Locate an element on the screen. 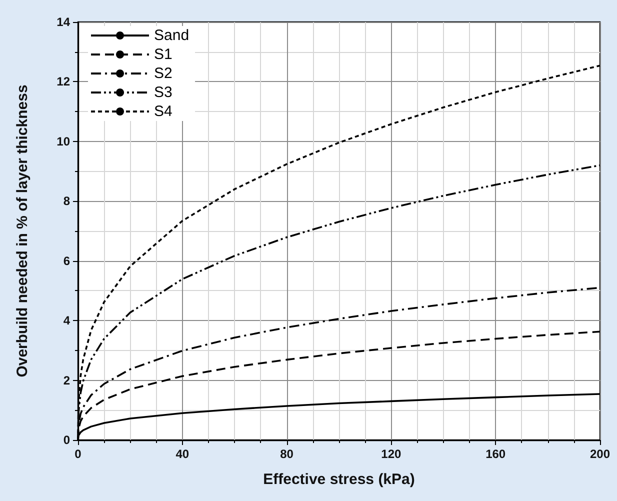 The width and height of the screenshot is (617, 501). x-axis-title: Effective stress (kPa) is located at coordinates (339, 479).